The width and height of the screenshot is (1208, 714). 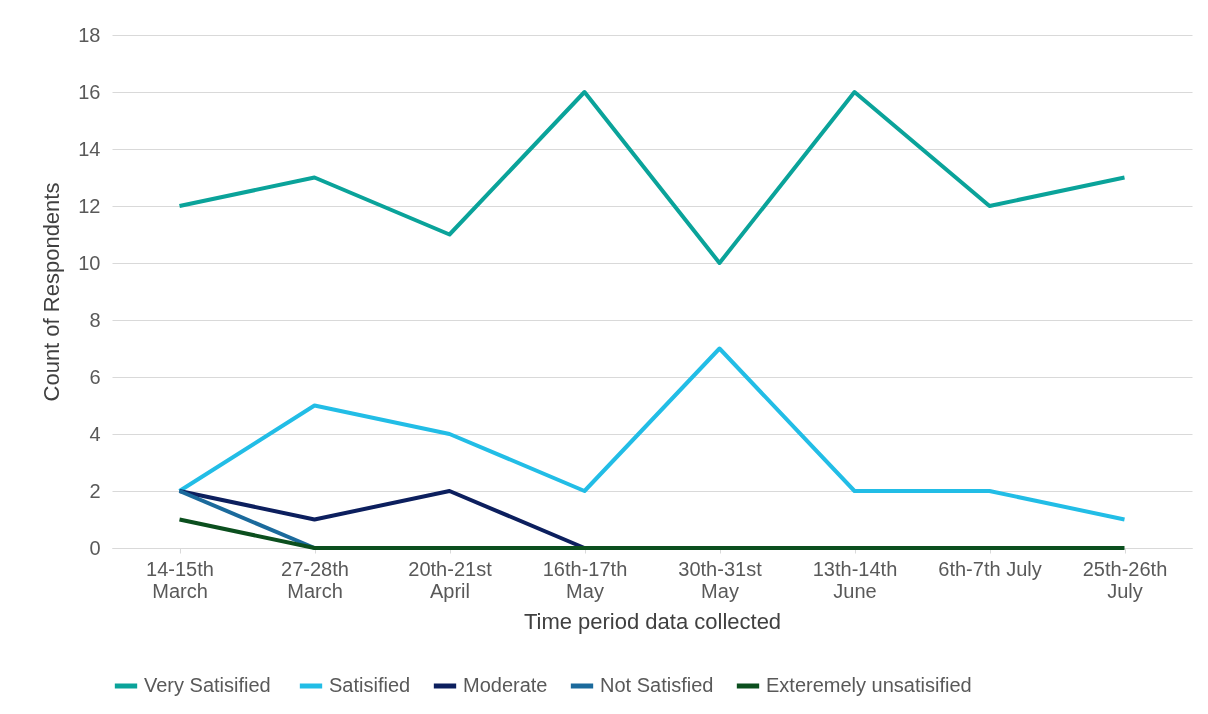 What do you see at coordinates (585, 579) in the screenshot?
I see `x-tick-label: 16th-17th May` at bounding box center [585, 579].